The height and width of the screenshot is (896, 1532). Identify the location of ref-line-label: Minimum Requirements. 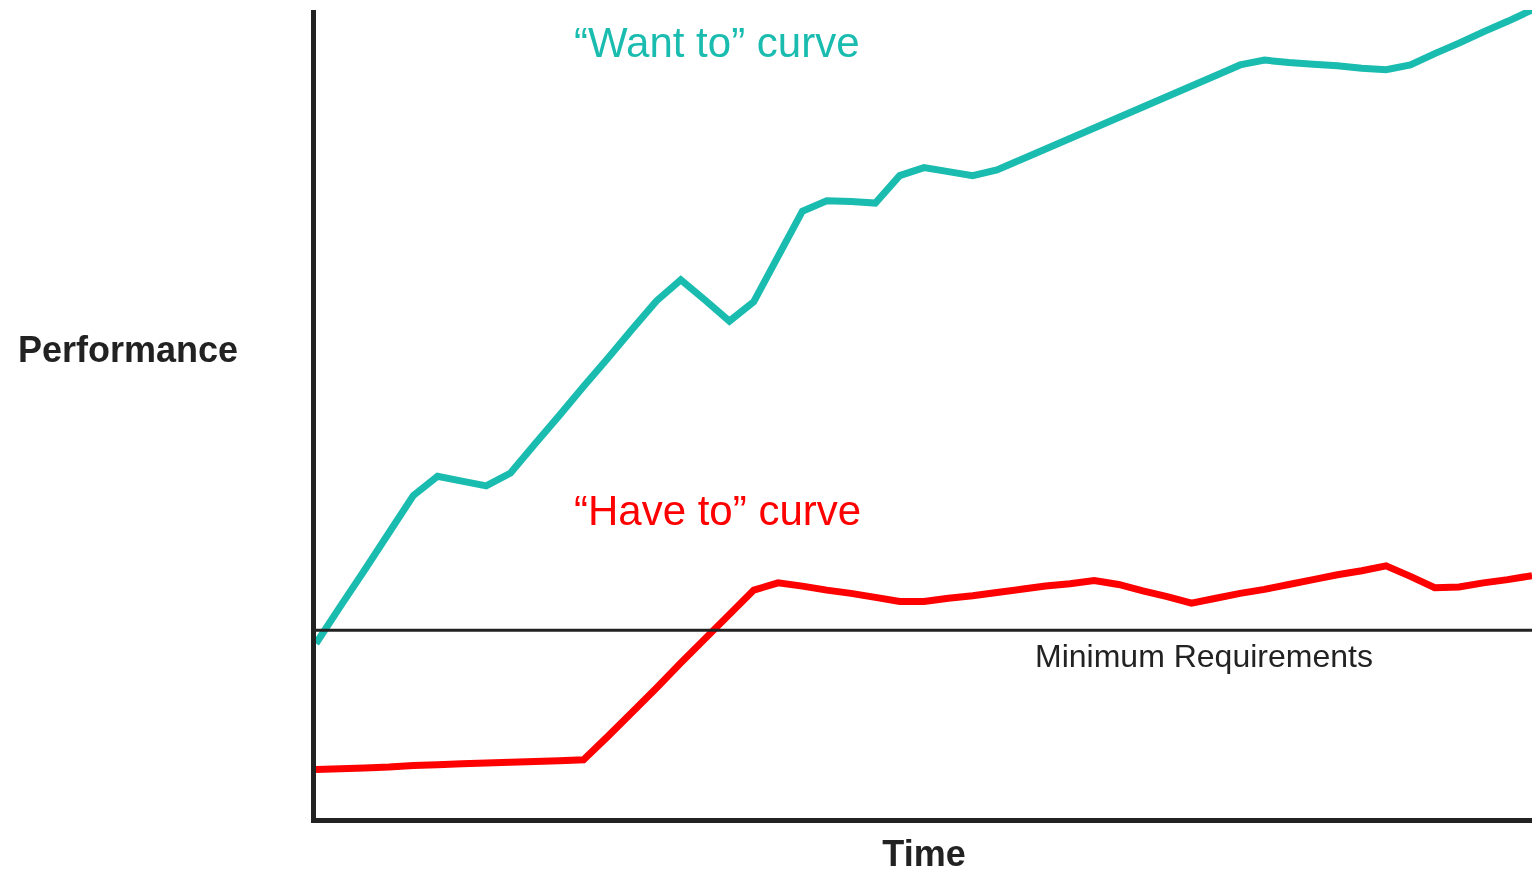
(1204, 656).